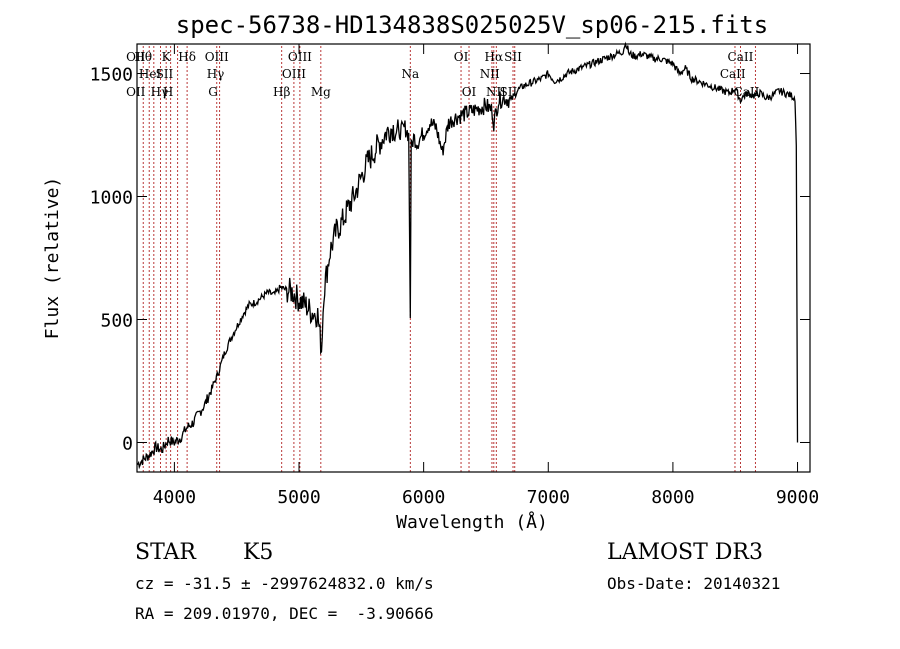 This screenshot has height=649, width=900. Describe the element at coordinates (300, 57) in the screenshot. I see `line-label-12: OIII` at that location.